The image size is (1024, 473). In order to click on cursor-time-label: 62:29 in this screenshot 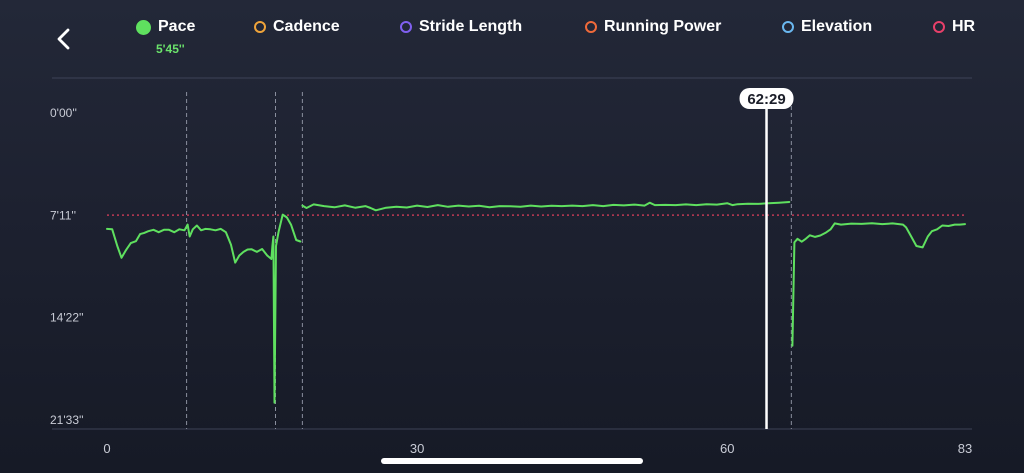, I will do `click(766, 99)`.